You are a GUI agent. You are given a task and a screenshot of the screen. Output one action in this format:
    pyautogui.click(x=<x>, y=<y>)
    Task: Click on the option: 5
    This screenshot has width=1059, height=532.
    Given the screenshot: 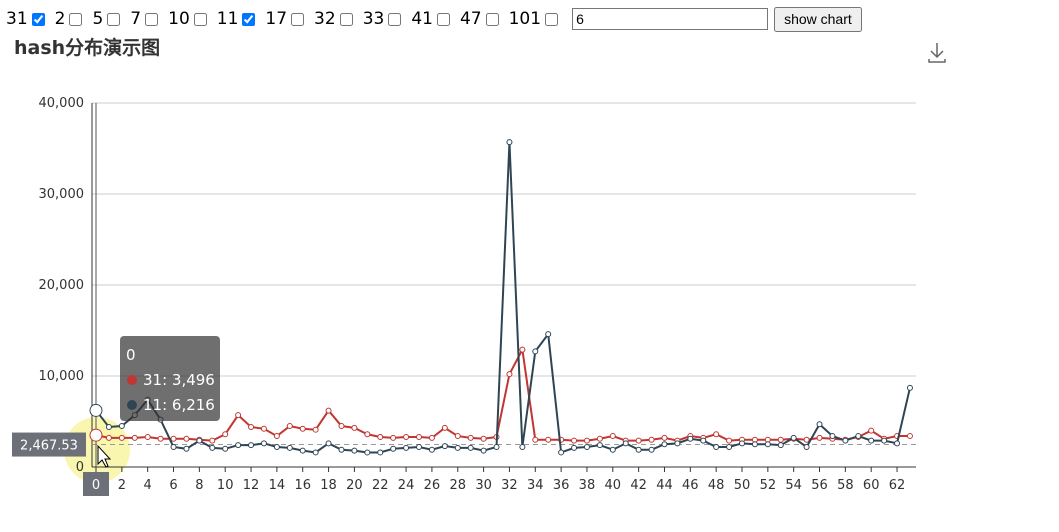 What is the action you would take?
    pyautogui.click(x=109, y=19)
    